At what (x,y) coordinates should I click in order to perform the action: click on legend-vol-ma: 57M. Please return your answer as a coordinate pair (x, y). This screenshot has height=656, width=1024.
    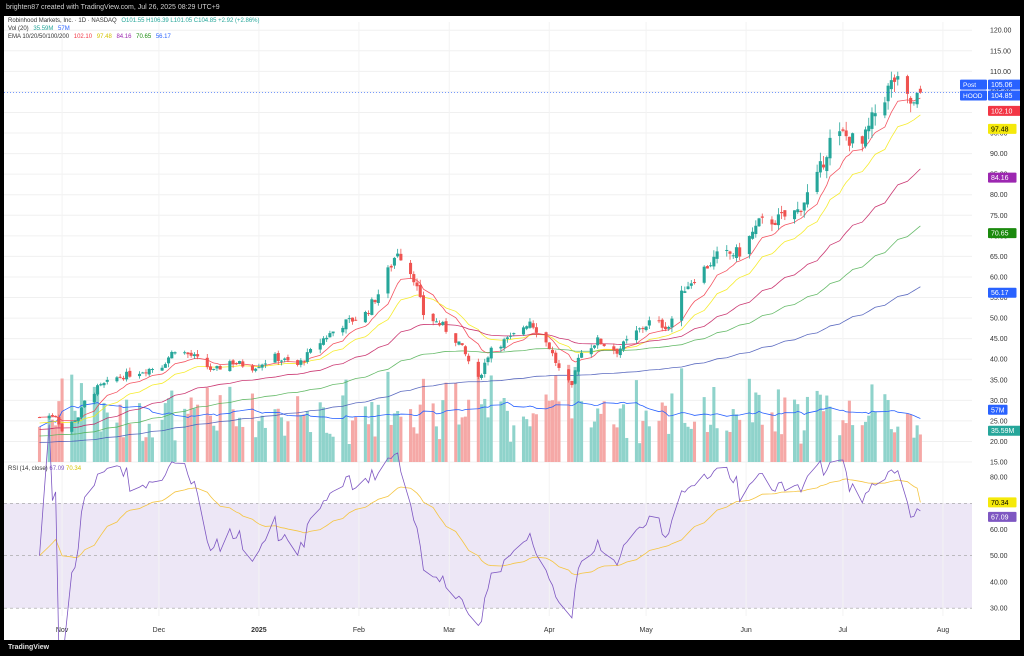
    Looking at the image, I should click on (64, 29).